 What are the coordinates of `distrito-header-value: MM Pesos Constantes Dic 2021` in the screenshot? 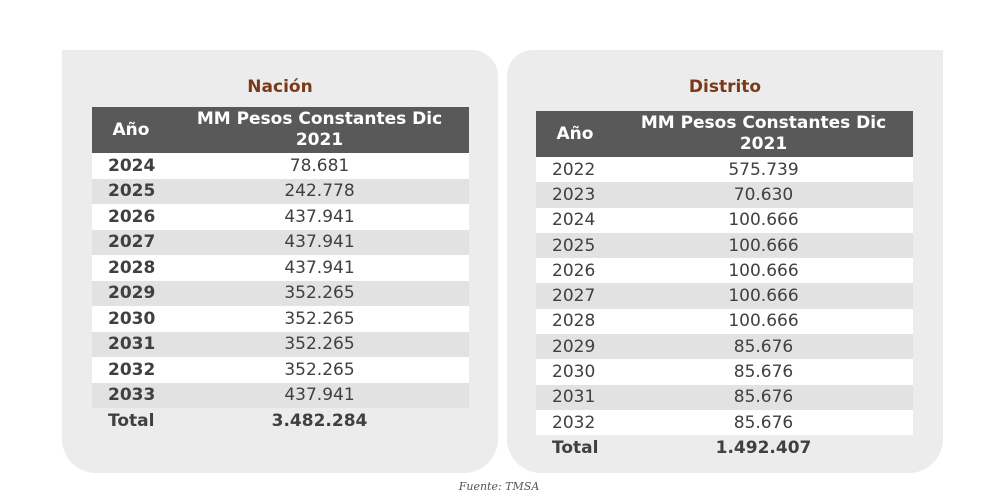 It's located at (763, 134).